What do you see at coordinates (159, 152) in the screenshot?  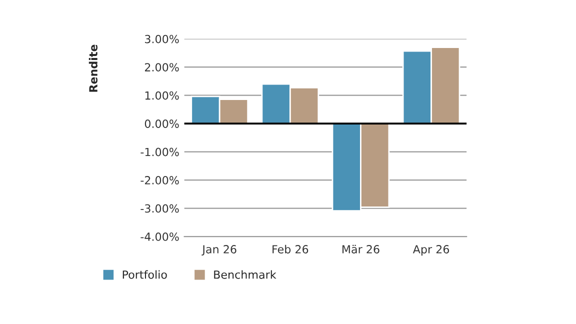 I see `y-tick-label: -1.00%` at bounding box center [159, 152].